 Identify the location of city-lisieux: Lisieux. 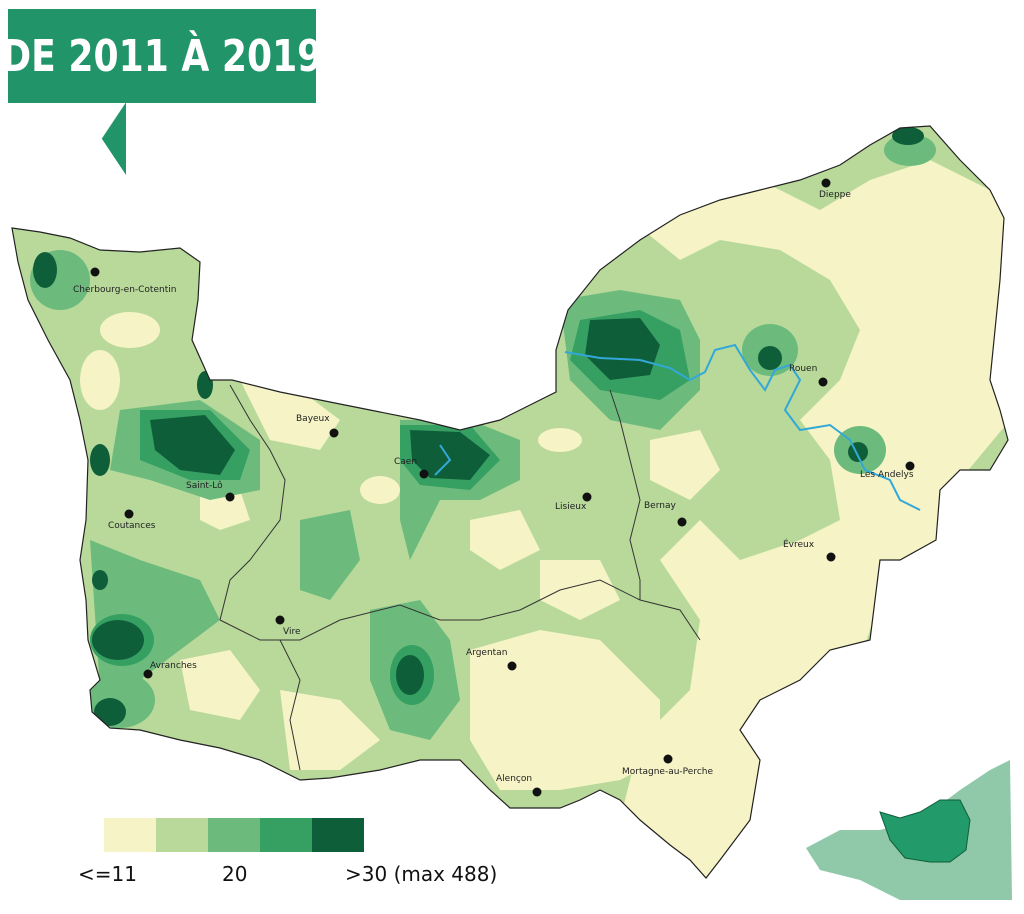
(573, 502).